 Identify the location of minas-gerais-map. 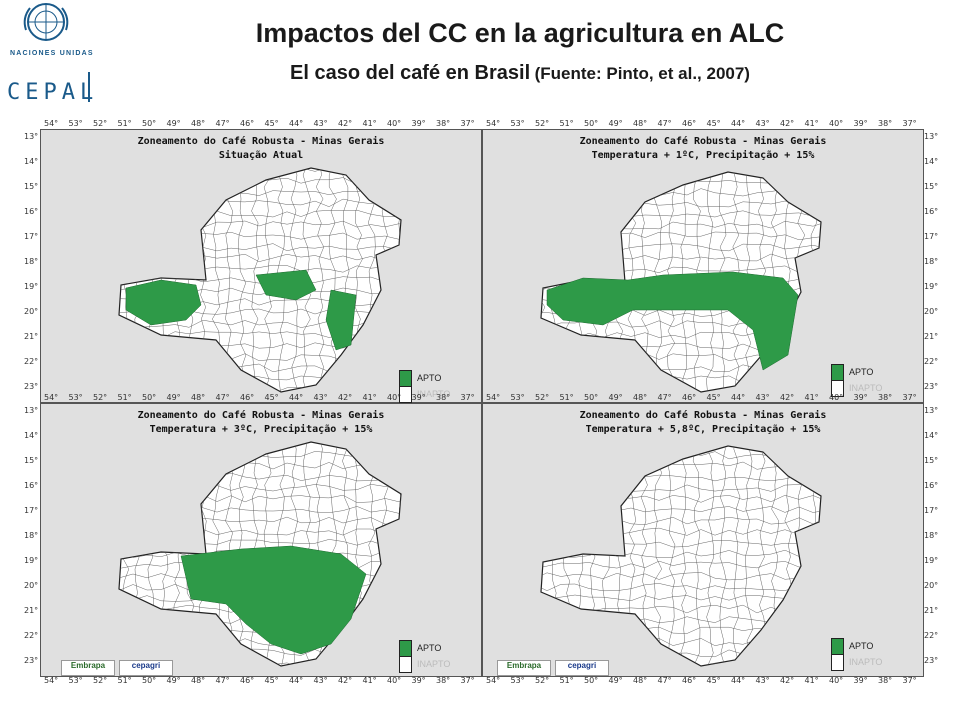
(698, 553).